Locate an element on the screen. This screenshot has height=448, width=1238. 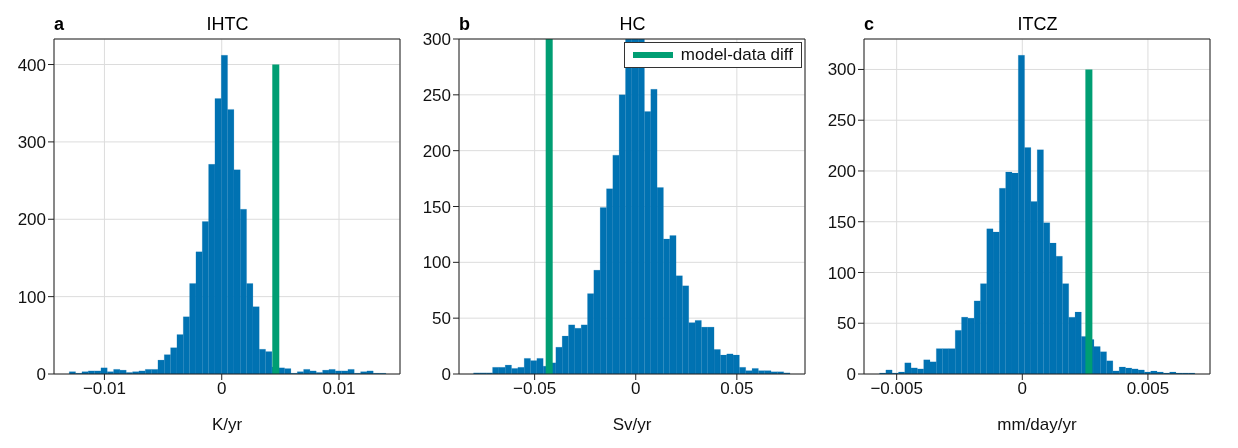
x-tick-label: −0.05 is located at coordinates (535, 389).